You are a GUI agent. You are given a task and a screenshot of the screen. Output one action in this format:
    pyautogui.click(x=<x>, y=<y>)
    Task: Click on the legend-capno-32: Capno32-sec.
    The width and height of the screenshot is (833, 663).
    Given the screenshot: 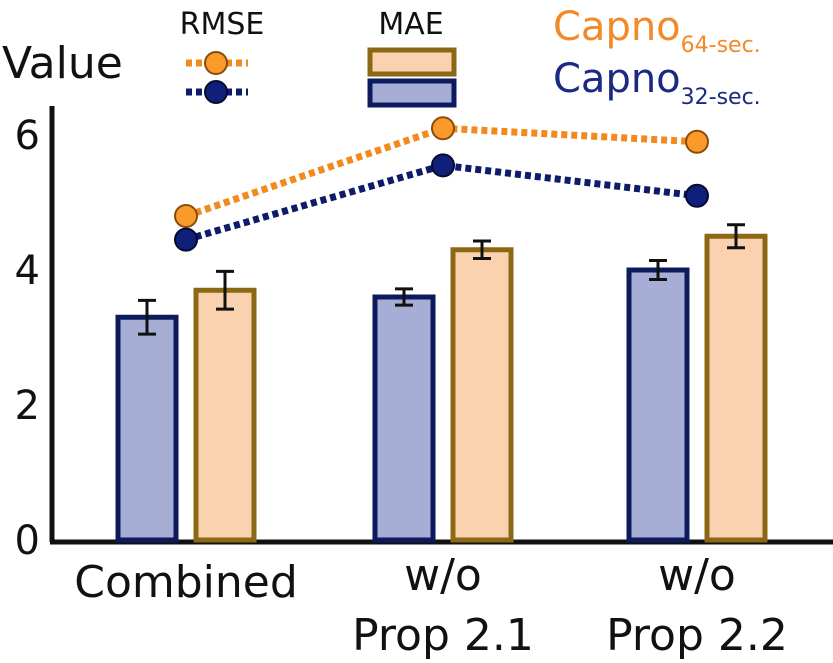 What is the action you would take?
    pyautogui.click(x=657, y=83)
    